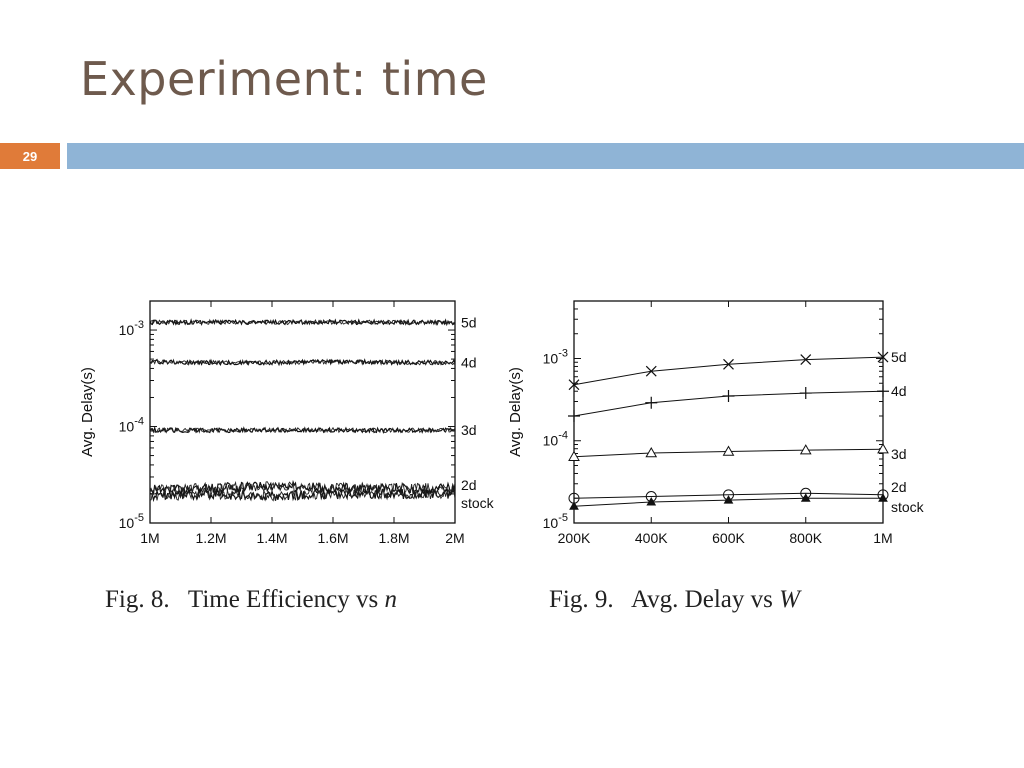  What do you see at coordinates (390, 599) in the screenshot?
I see `caption-8-var: n` at bounding box center [390, 599].